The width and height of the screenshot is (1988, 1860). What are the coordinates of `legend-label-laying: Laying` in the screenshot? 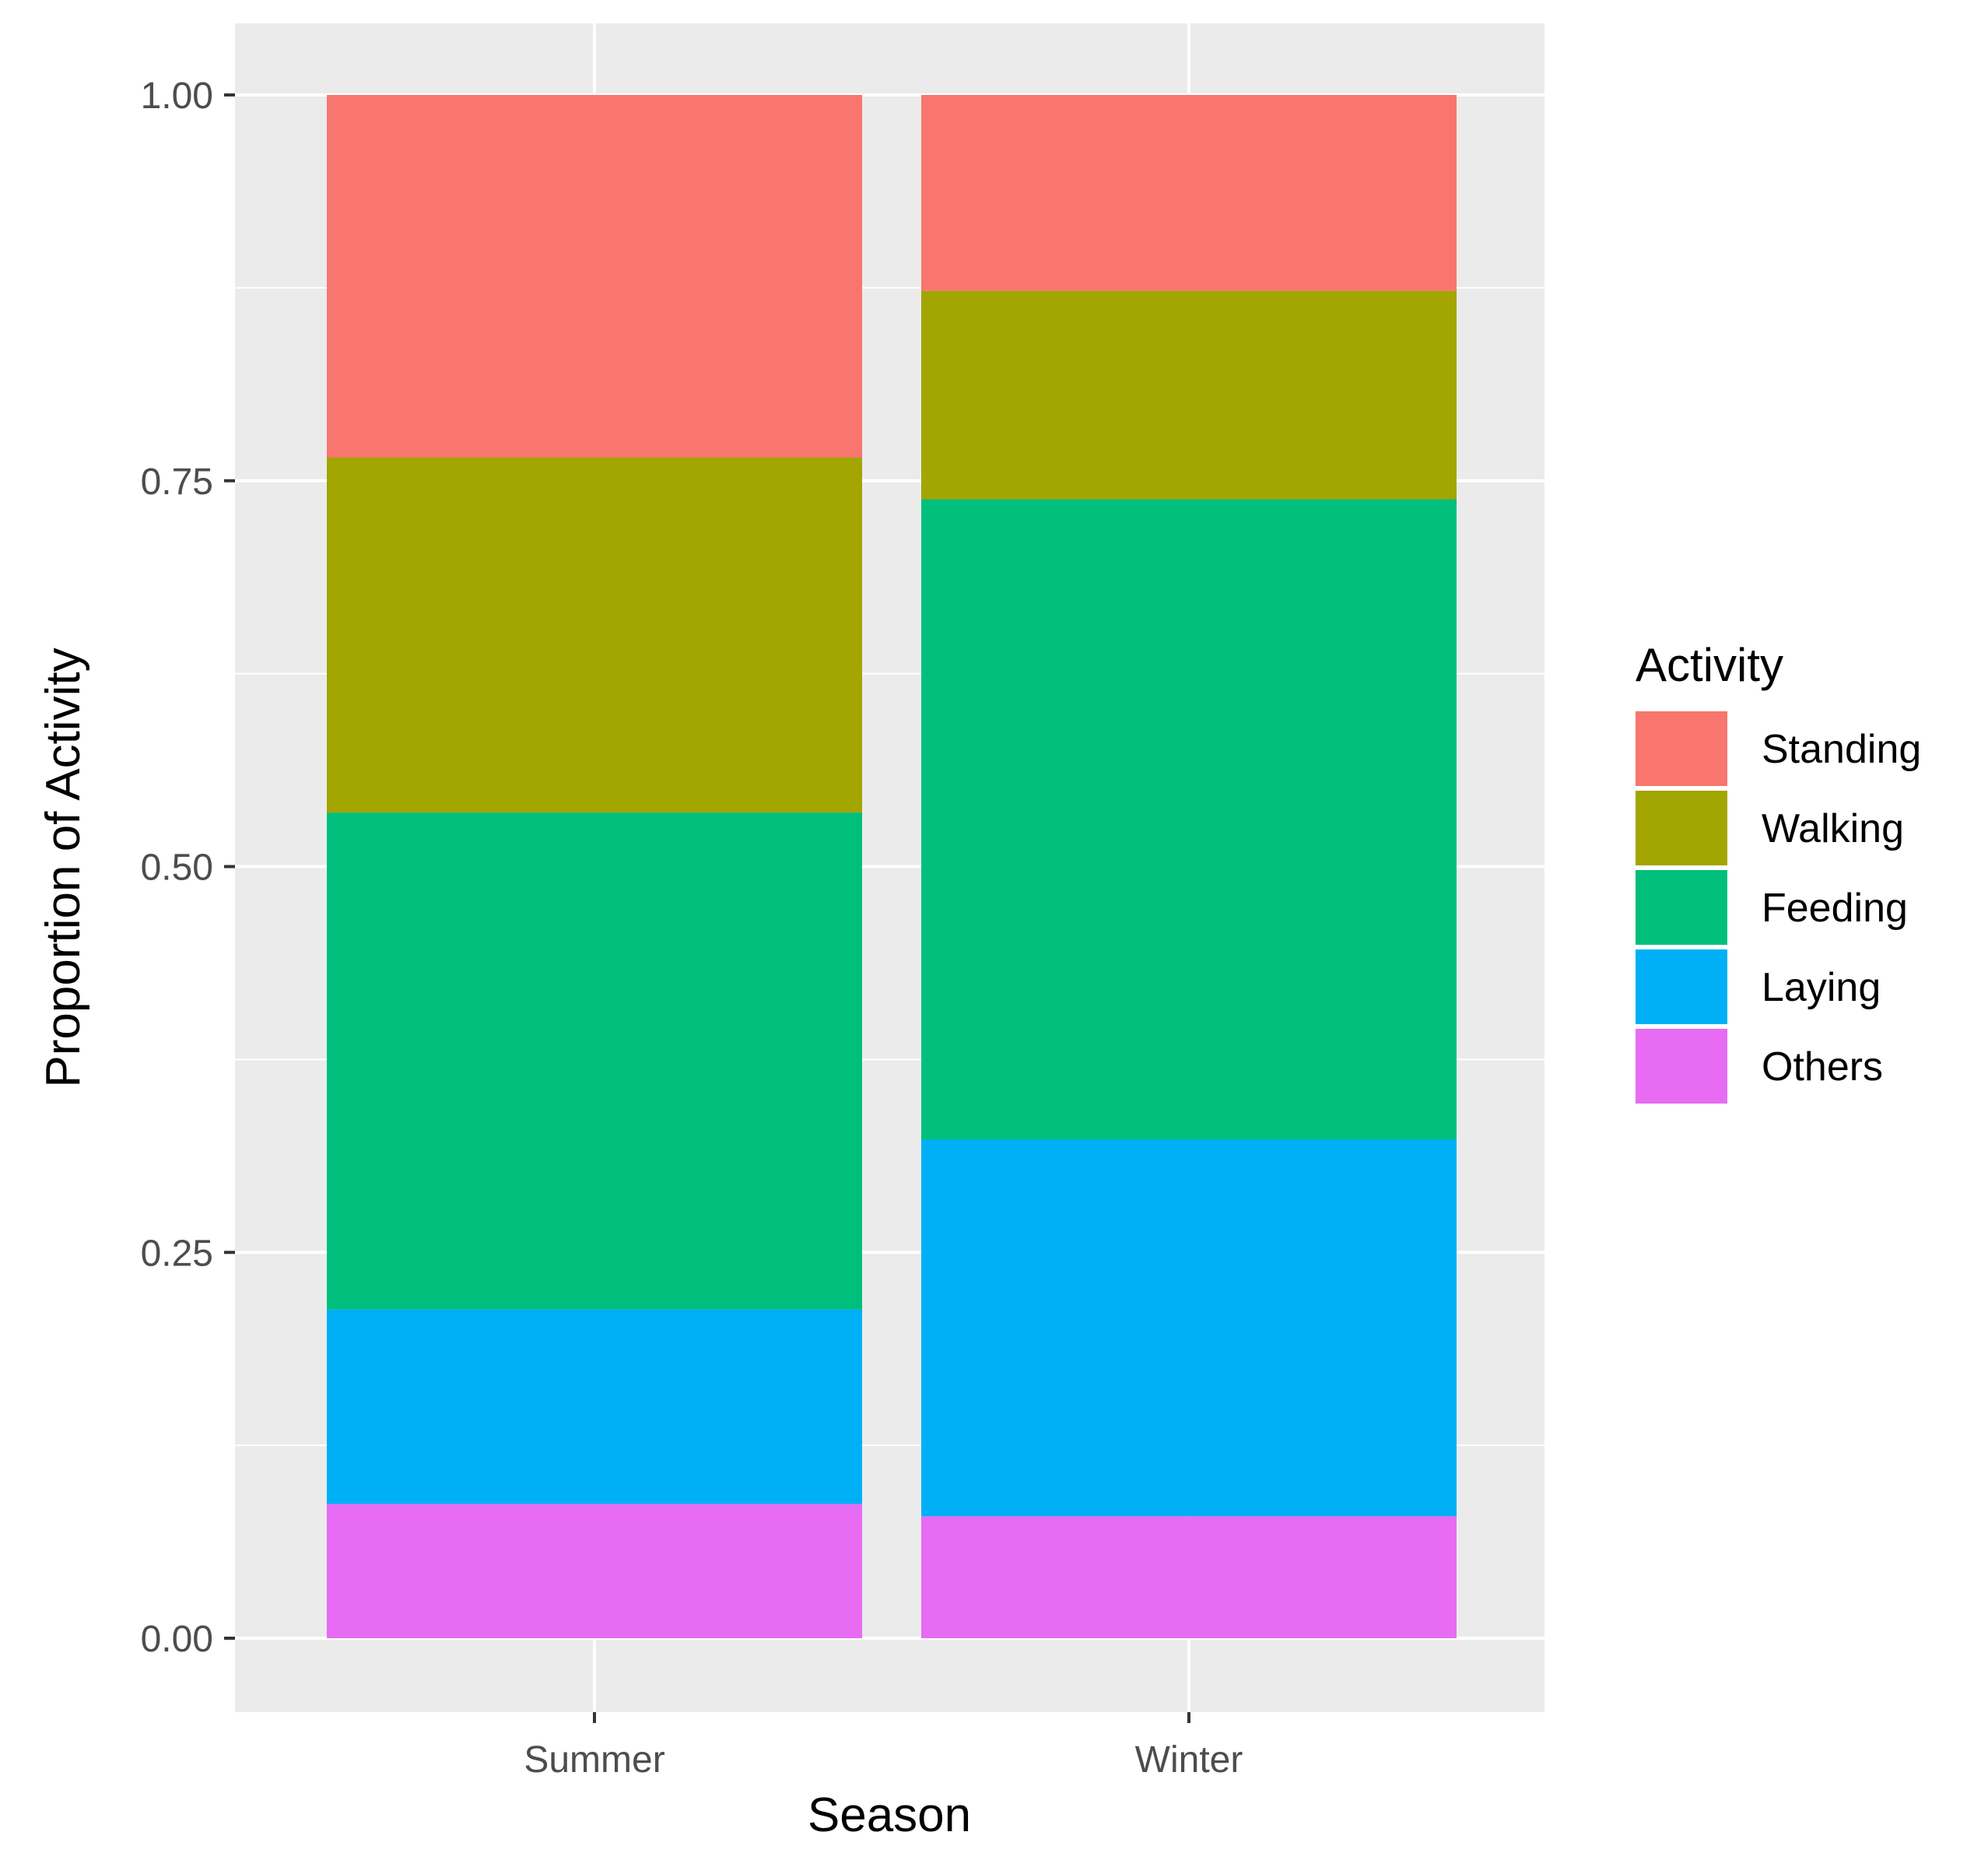 It's located at (1822, 987).